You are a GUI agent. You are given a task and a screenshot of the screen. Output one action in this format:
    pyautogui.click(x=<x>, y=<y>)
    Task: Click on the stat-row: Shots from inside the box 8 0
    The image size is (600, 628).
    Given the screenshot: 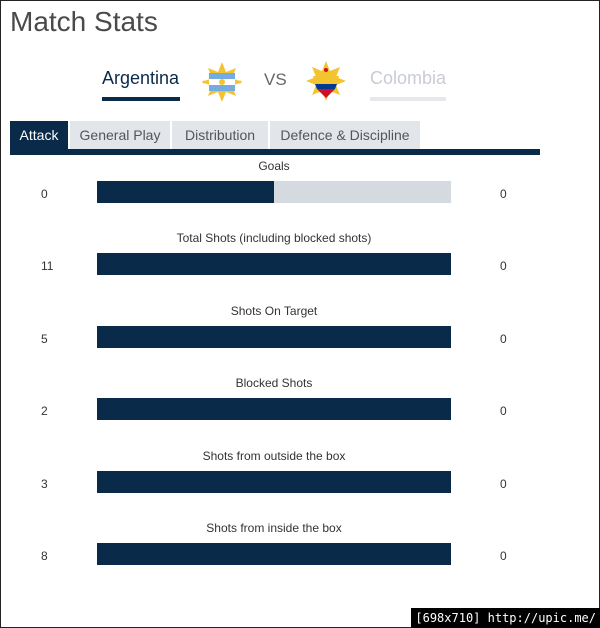 What is the action you would take?
    pyautogui.click(x=300, y=557)
    